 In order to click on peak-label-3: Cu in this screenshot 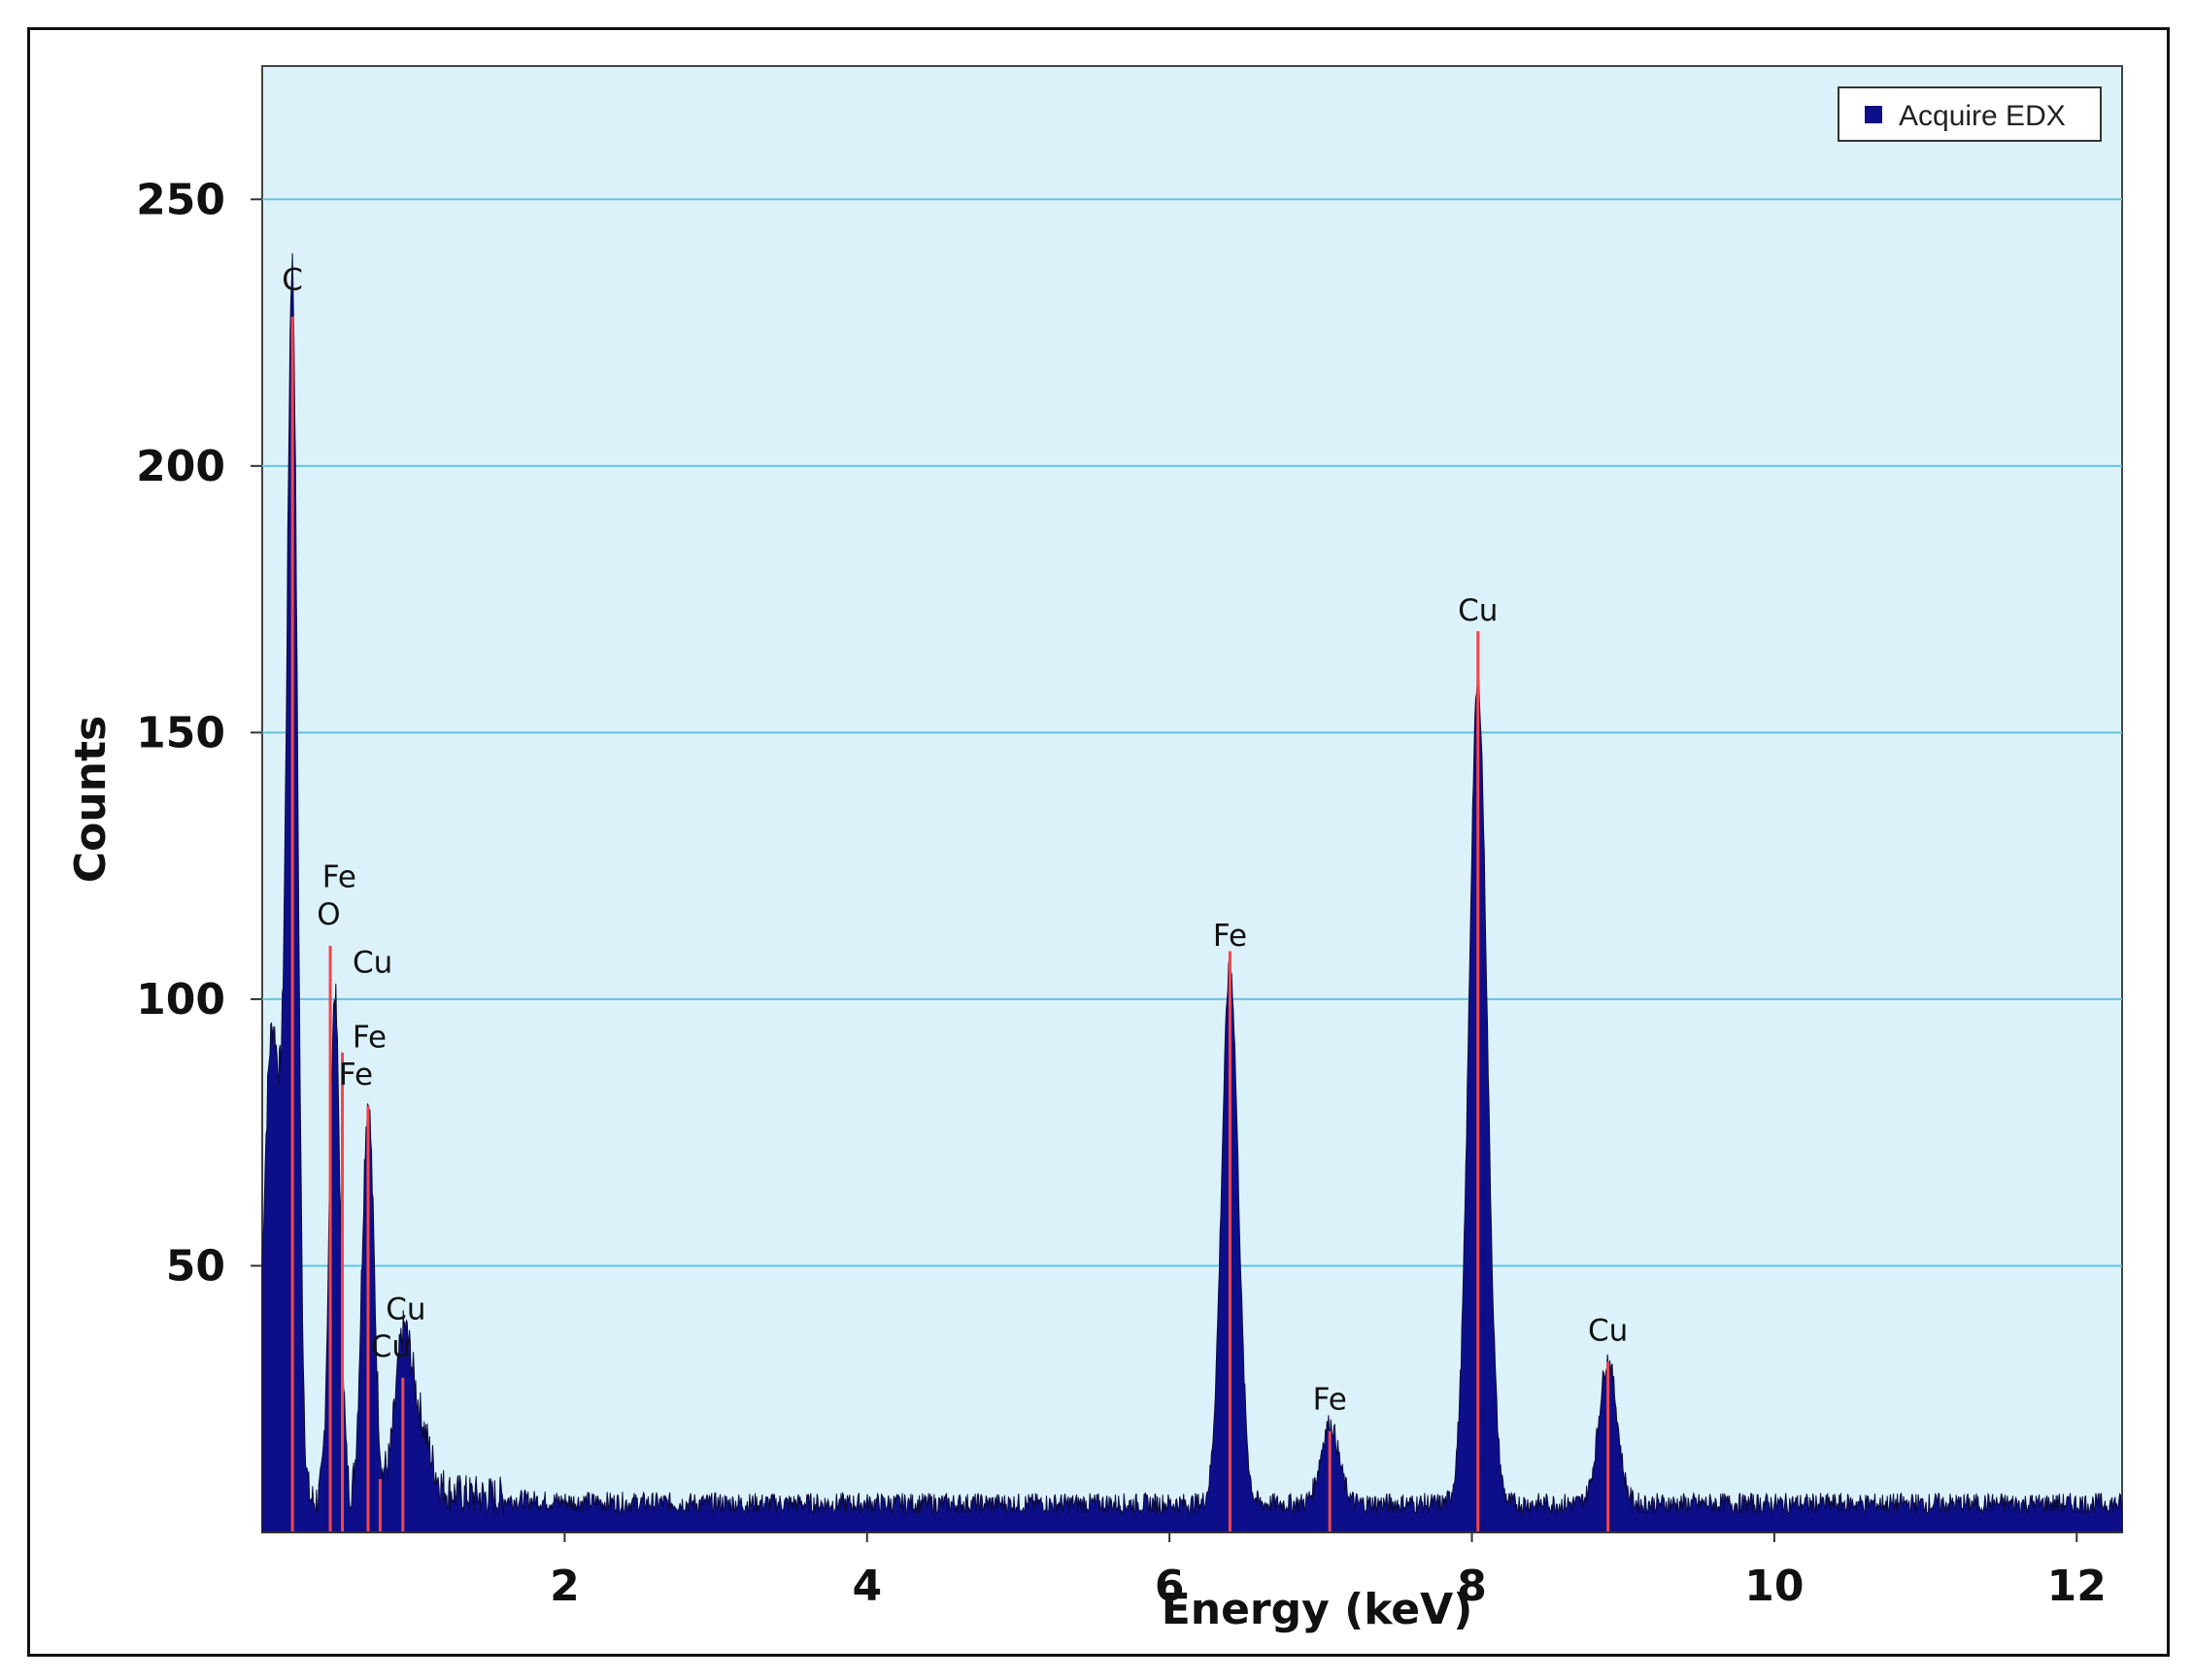, I will do `click(372, 962)`.